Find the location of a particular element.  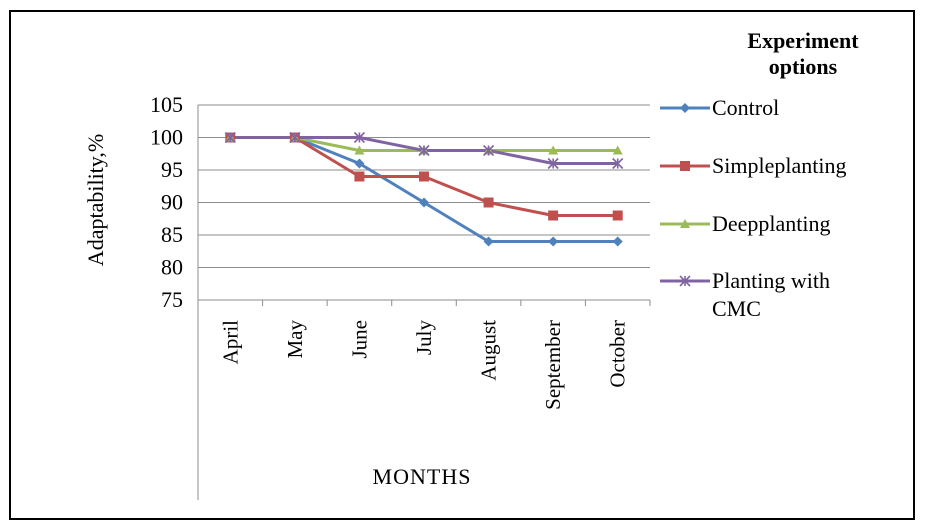

y-tick-labels: 75 80 85 90 95 100 105 is located at coordinates (166, 202).